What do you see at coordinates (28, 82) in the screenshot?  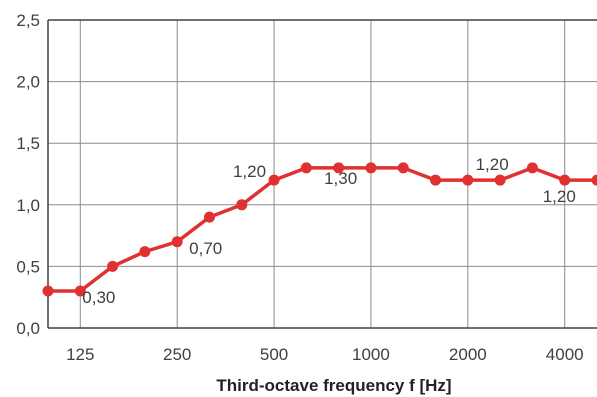 I see `y-tick-label: 2,0` at bounding box center [28, 82].